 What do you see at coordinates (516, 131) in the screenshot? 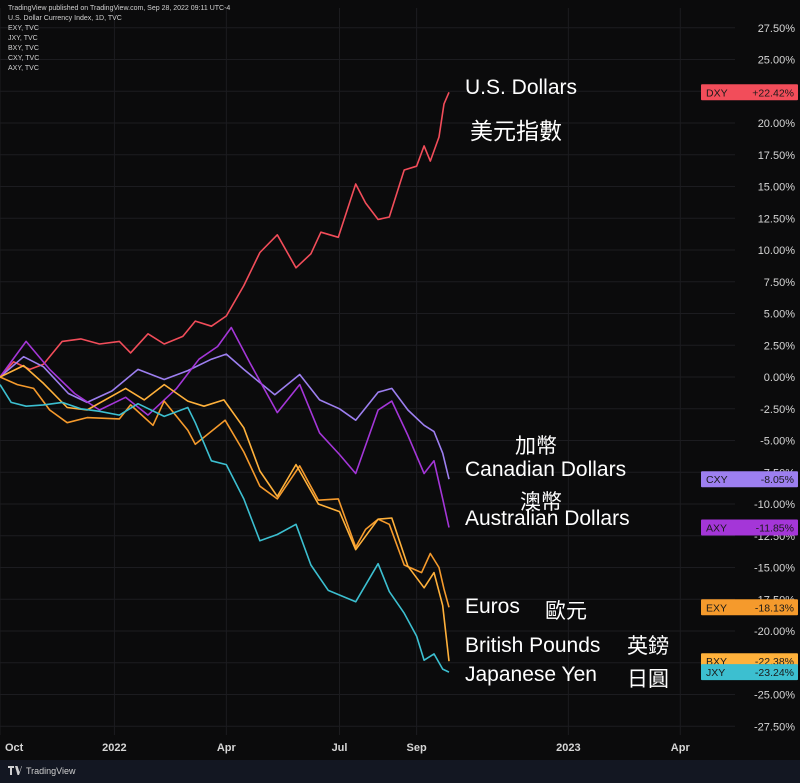
I see `annotation-usd-zh: 美元指數` at bounding box center [516, 131].